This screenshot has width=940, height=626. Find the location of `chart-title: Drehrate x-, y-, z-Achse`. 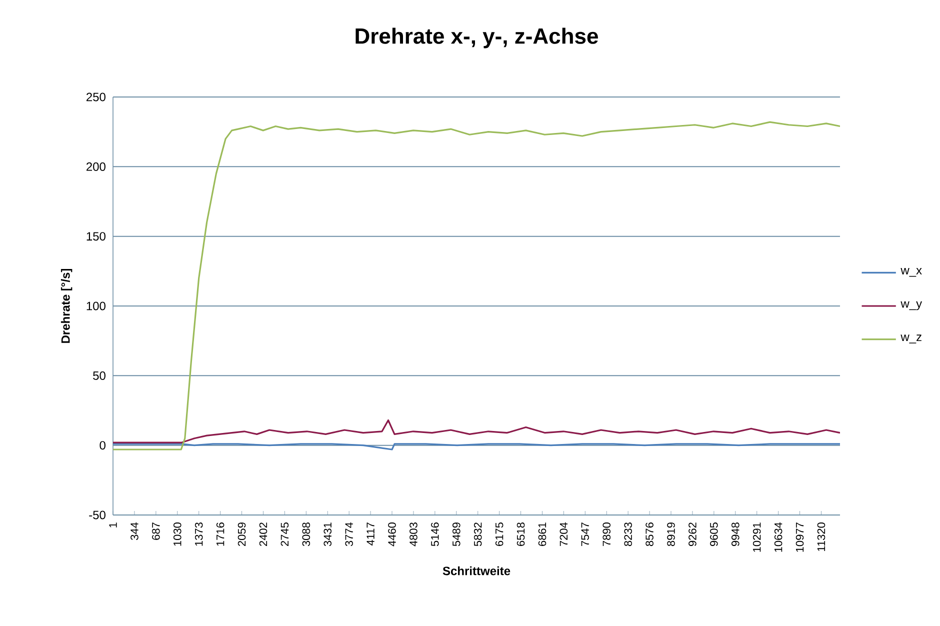

chart-title: Drehrate x-, y-, z-Achse is located at coordinates (477, 38).